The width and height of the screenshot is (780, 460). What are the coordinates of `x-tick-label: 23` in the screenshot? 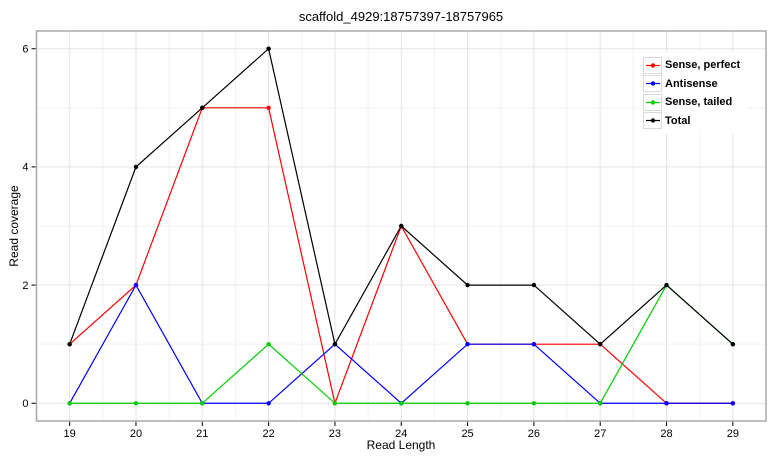 It's located at (335, 434).